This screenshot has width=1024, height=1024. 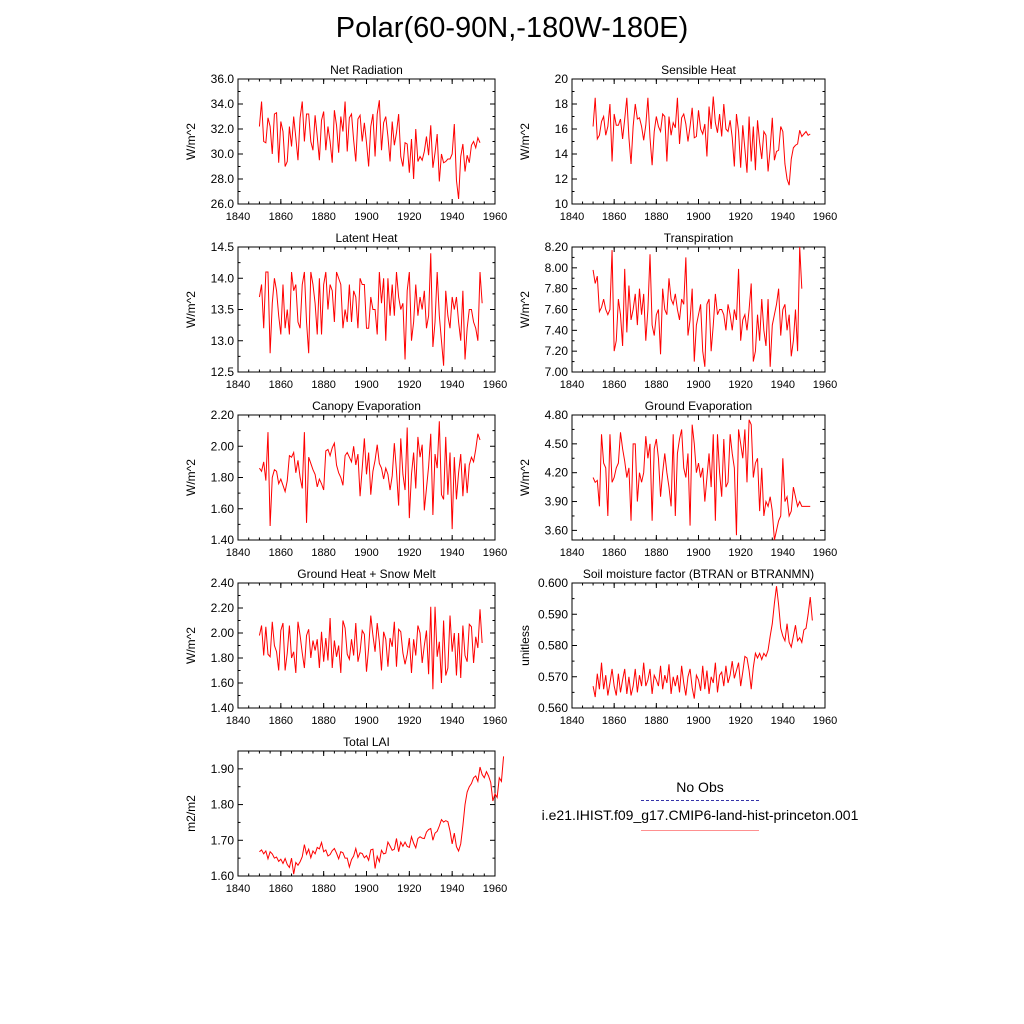 What do you see at coordinates (223, 608) in the screenshot?
I see `y-tick-label: 2.20` at bounding box center [223, 608].